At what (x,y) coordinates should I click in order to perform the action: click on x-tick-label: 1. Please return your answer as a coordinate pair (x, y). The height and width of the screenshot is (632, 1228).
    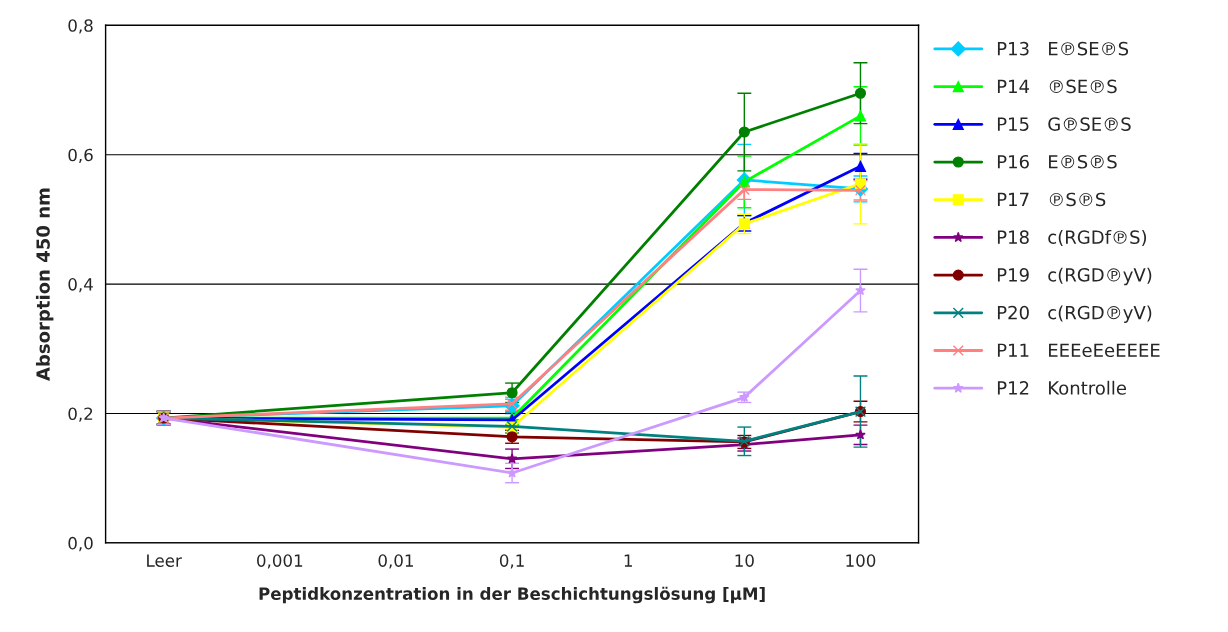
    Looking at the image, I should click on (628, 560).